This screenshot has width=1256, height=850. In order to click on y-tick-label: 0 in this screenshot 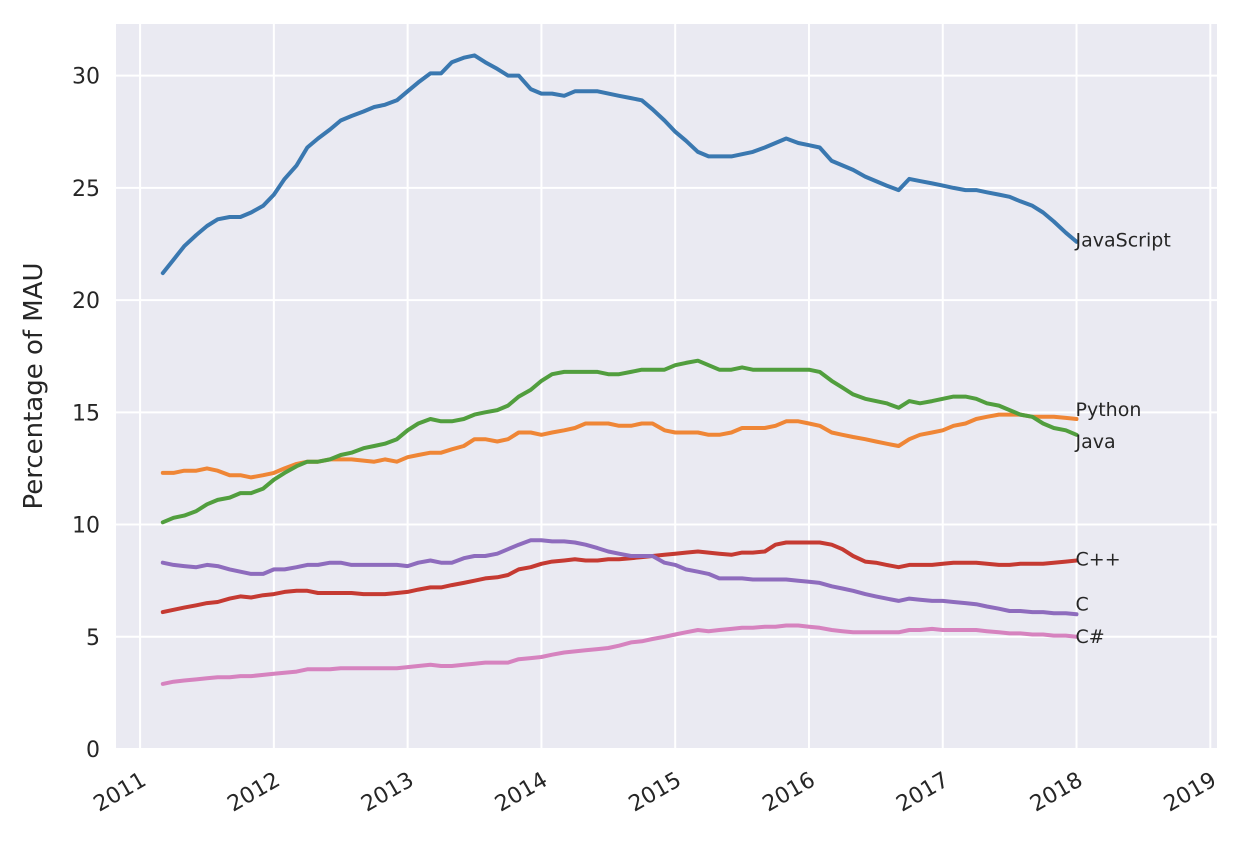, I will do `click(93, 750)`.